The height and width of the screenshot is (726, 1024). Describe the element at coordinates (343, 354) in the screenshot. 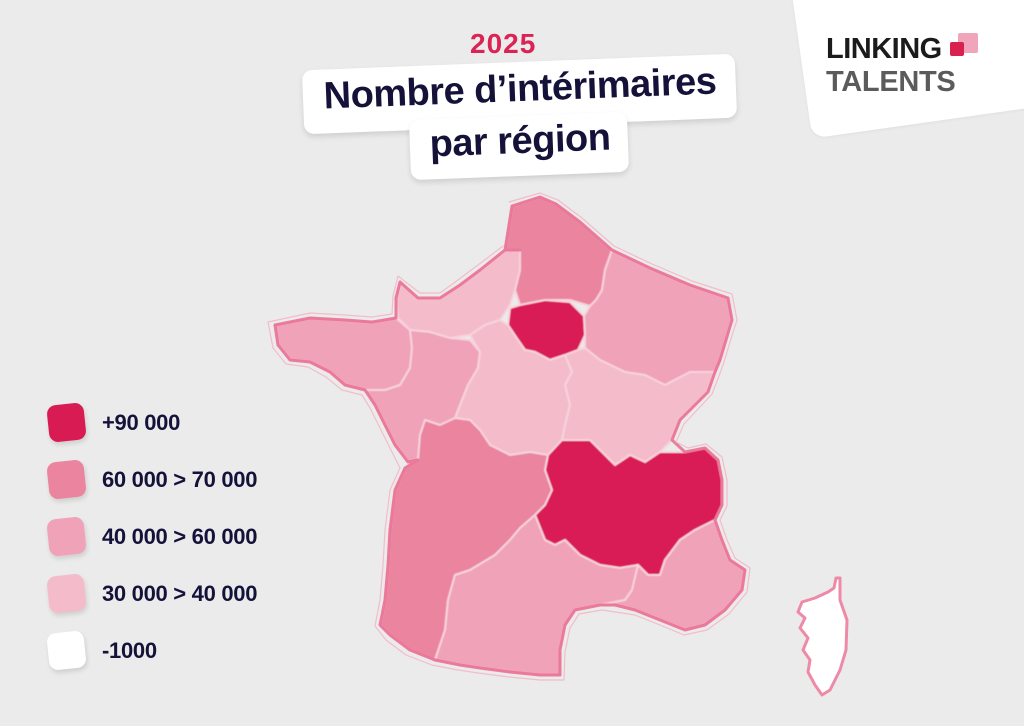

I see `region-bretagne` at that location.